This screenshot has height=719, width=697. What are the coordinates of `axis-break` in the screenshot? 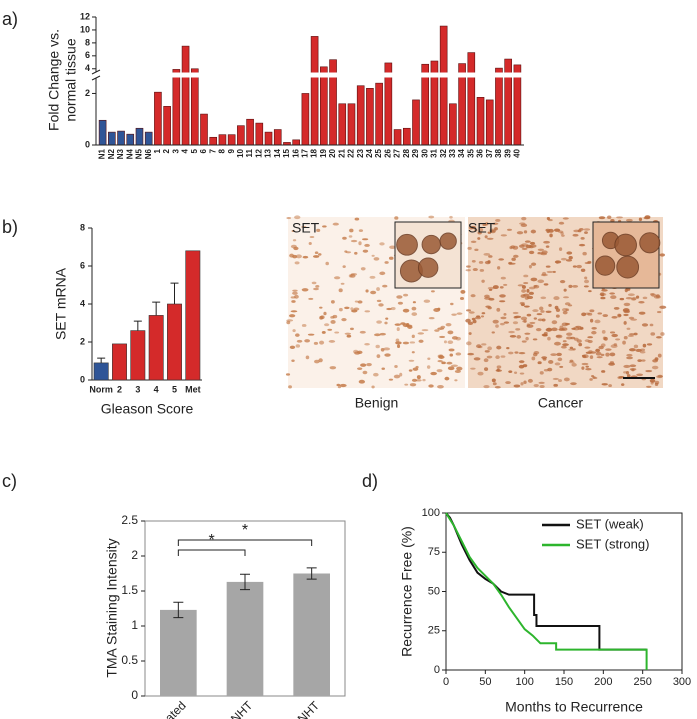 It's located at (96, 75).